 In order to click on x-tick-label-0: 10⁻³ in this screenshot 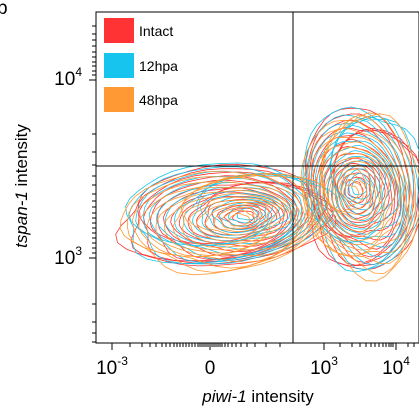, I will do `click(112, 366)`.